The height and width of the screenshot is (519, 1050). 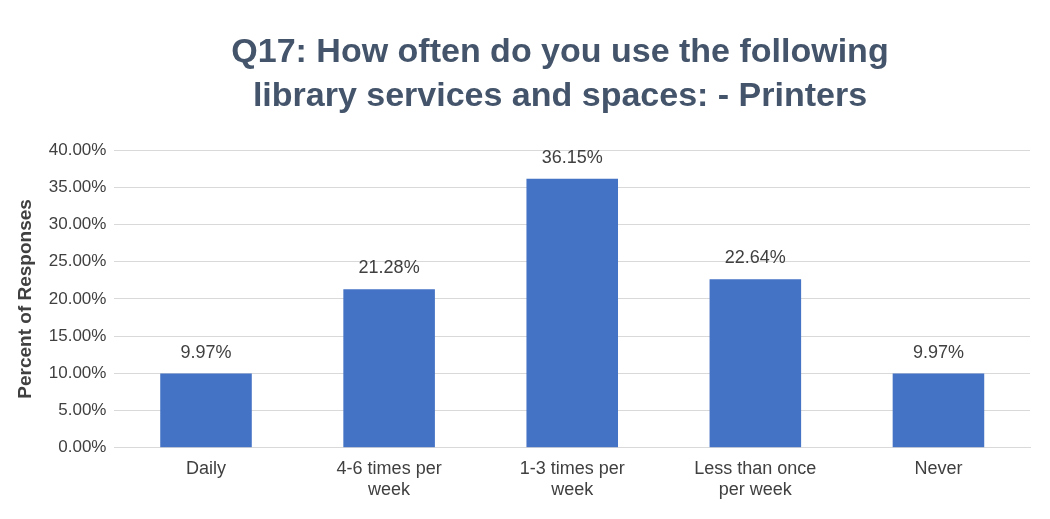 I want to click on data-label: 36.15%, so click(x=572, y=156).